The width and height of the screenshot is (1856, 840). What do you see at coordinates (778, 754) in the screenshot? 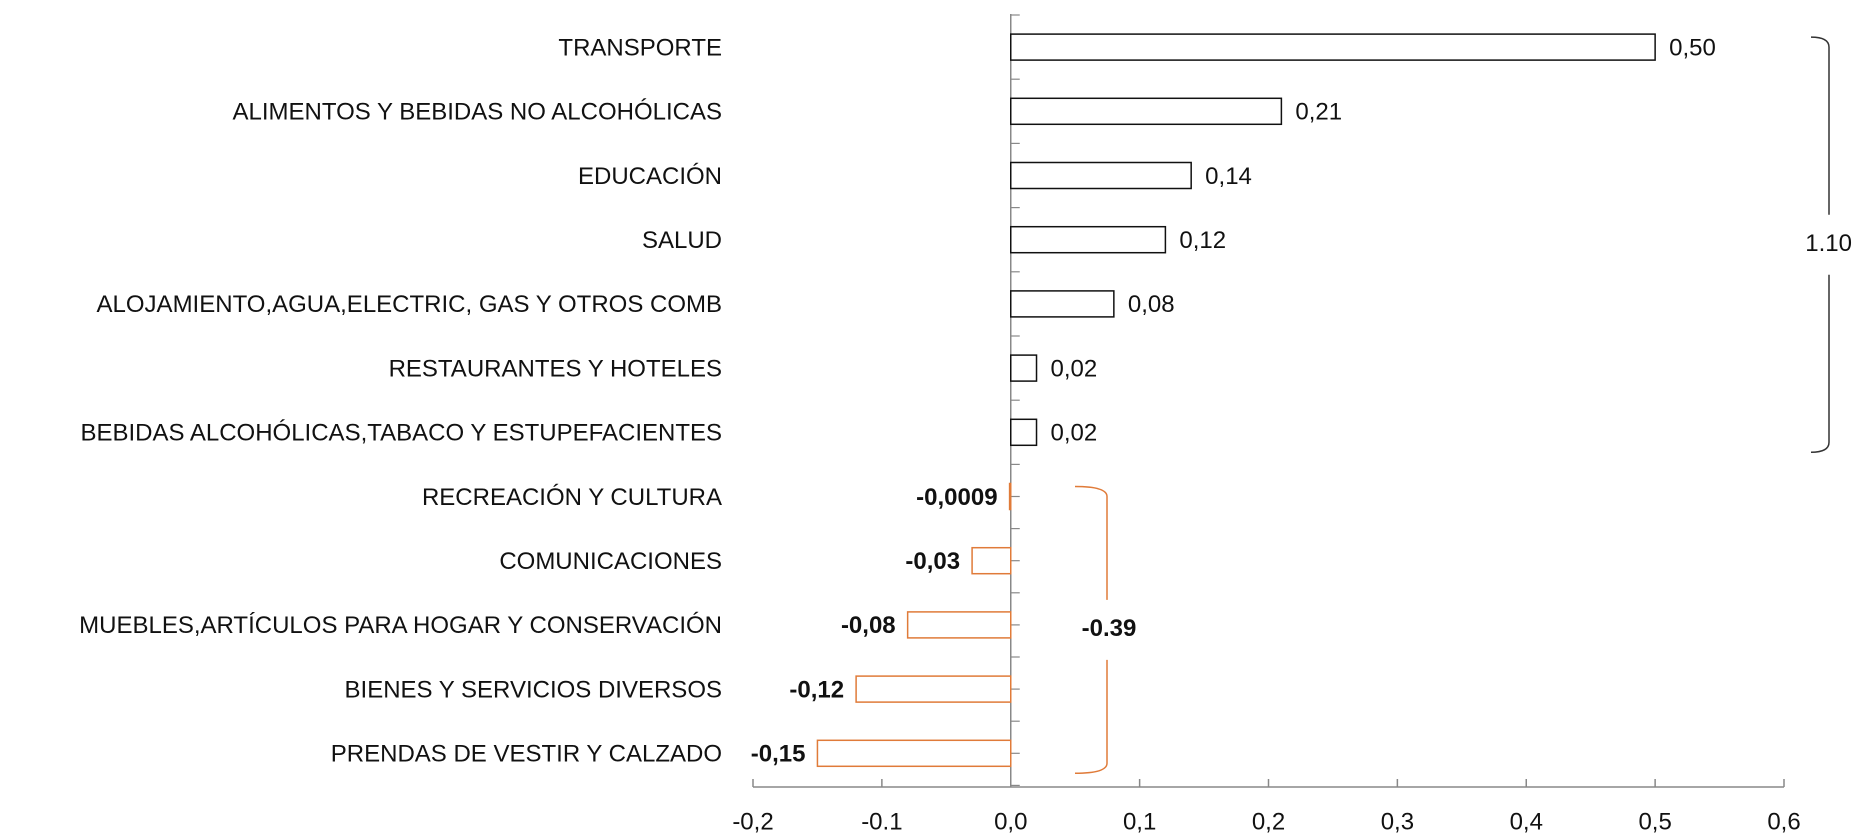
I see `value-label: -0,15` at bounding box center [778, 754].